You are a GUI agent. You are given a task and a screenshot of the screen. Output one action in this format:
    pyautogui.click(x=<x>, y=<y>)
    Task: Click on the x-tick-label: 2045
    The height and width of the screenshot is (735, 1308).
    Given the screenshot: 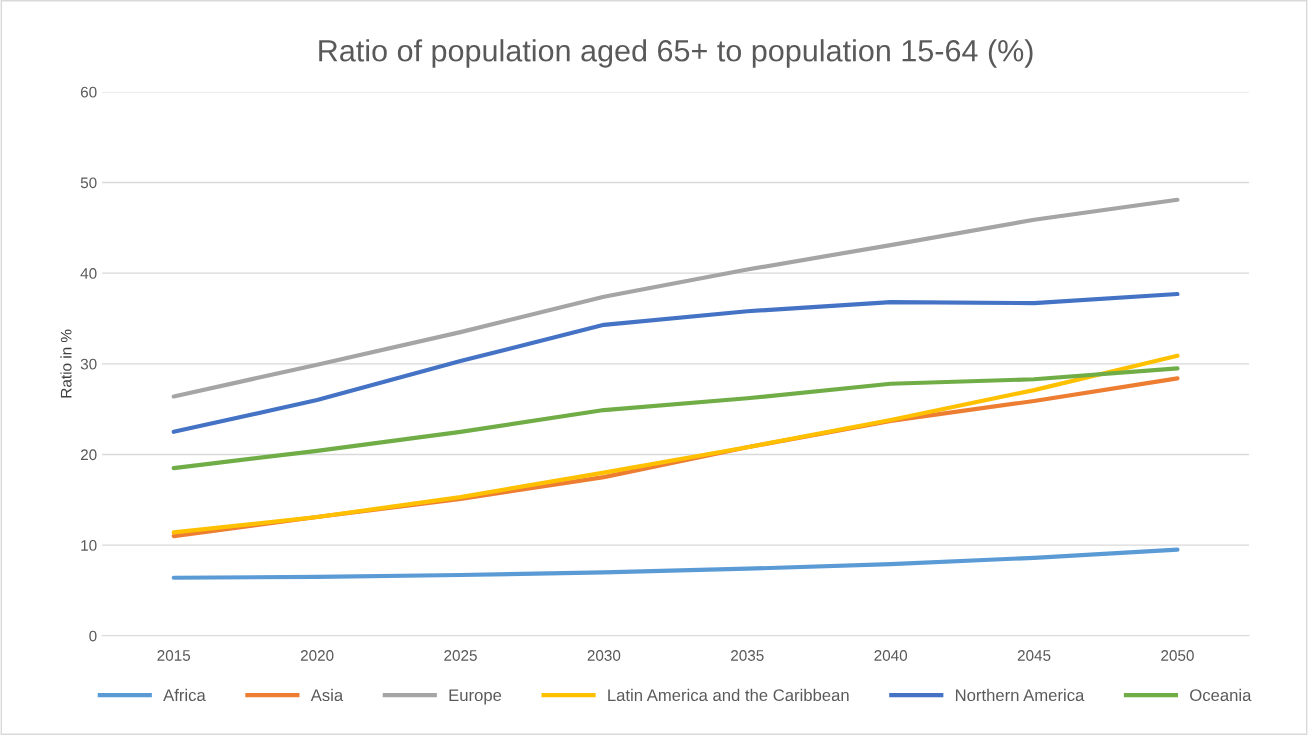 What is the action you would take?
    pyautogui.click(x=1034, y=655)
    